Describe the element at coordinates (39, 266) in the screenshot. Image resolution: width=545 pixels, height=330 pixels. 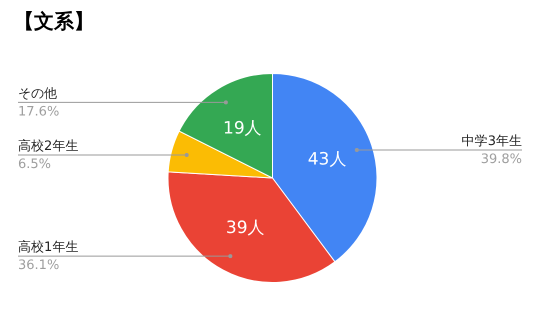
I see `text: 36.1%` at that location.